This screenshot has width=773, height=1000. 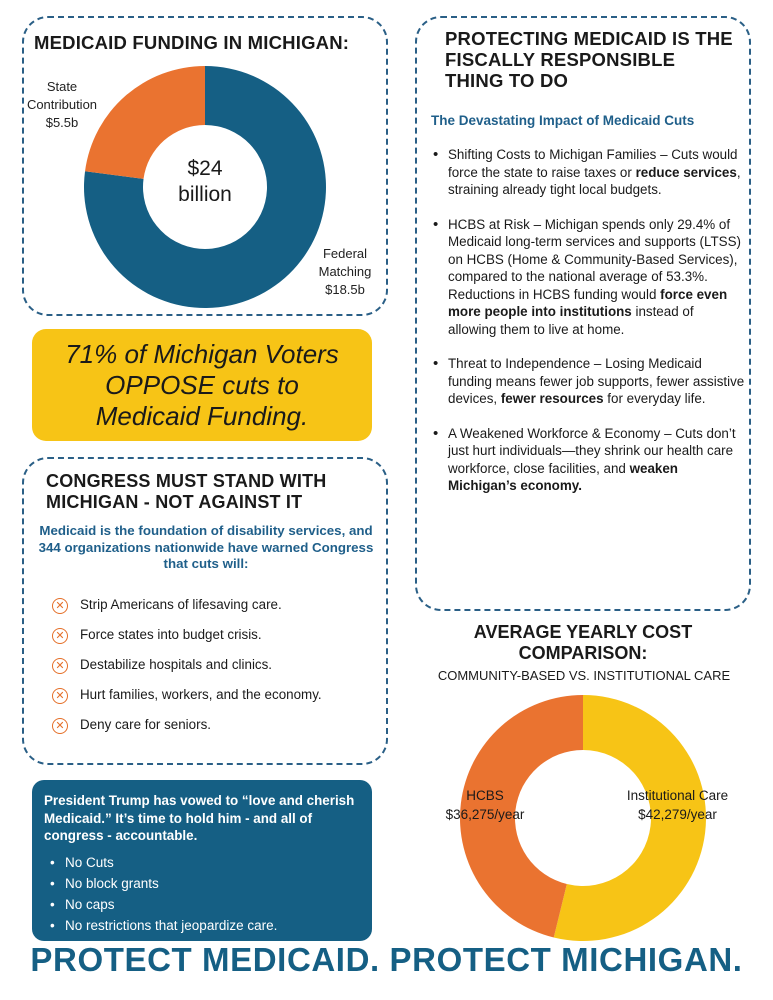 I want to click on cut-item: ✕ Deny care for seniors., so click(x=212, y=725).